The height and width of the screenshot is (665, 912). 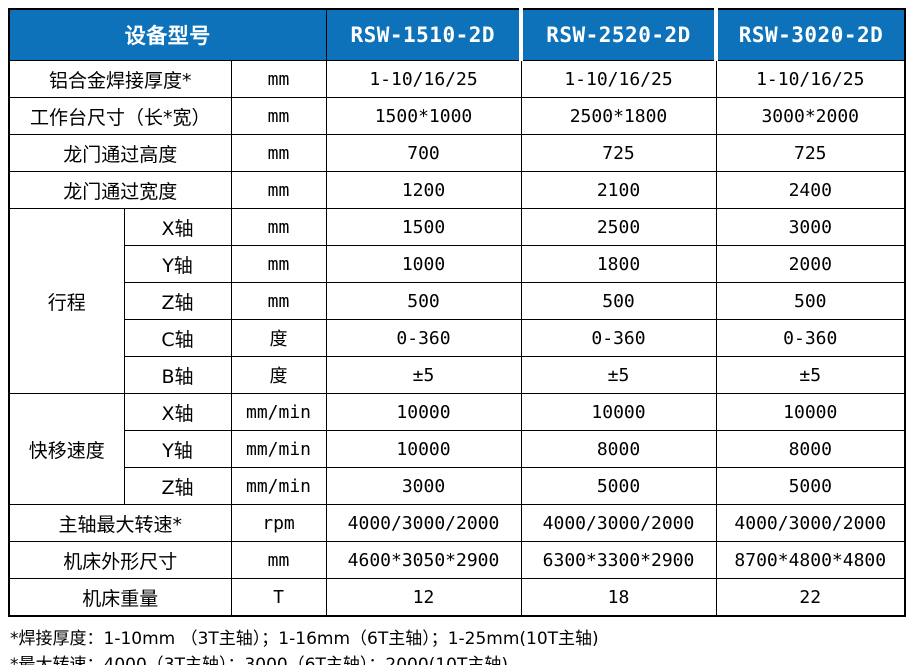 What do you see at coordinates (810, 34) in the screenshot?
I see `model-header-rsw-3020: RSW-3020-2D` at bounding box center [810, 34].